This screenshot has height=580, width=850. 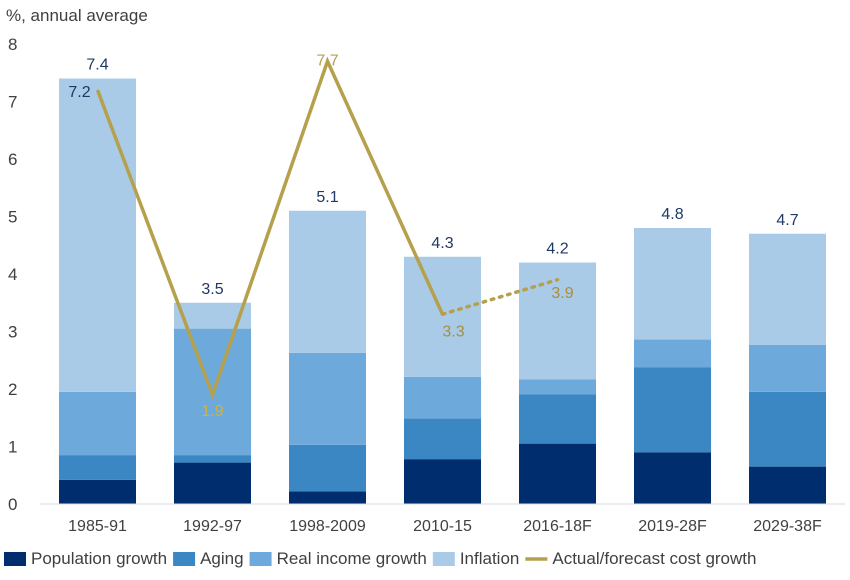 I want to click on y-tick-label: 5, so click(x=12, y=217).